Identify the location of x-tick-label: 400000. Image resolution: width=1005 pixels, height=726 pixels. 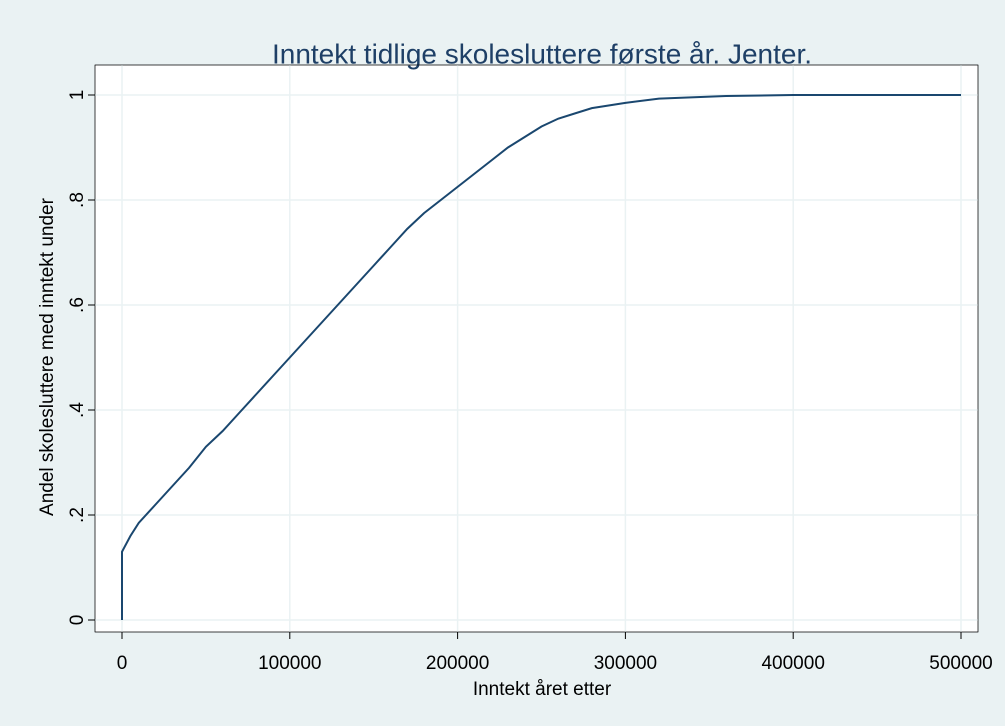
(792, 663).